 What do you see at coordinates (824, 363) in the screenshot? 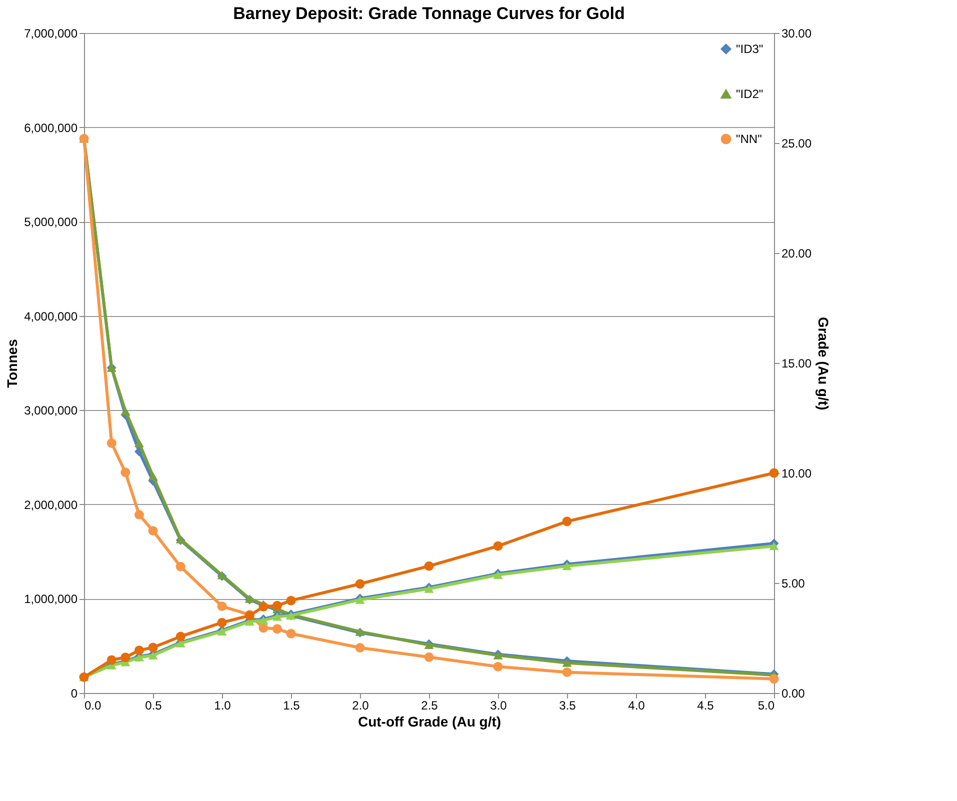
I see `y2-axis-title: Grade (Au g/t)` at bounding box center [824, 363].